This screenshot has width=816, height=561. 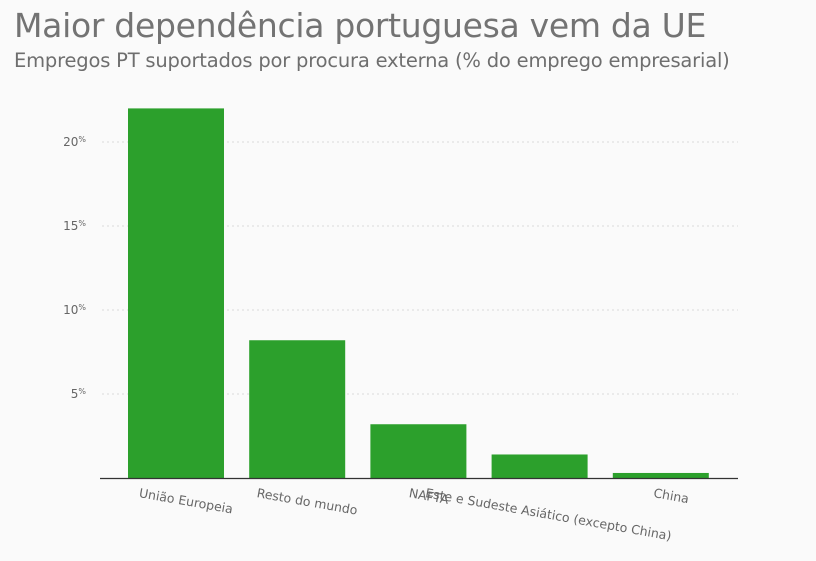 I want to click on x-tick-label: Este e Sudeste Asiático (excepto China), so click(x=548, y=514).